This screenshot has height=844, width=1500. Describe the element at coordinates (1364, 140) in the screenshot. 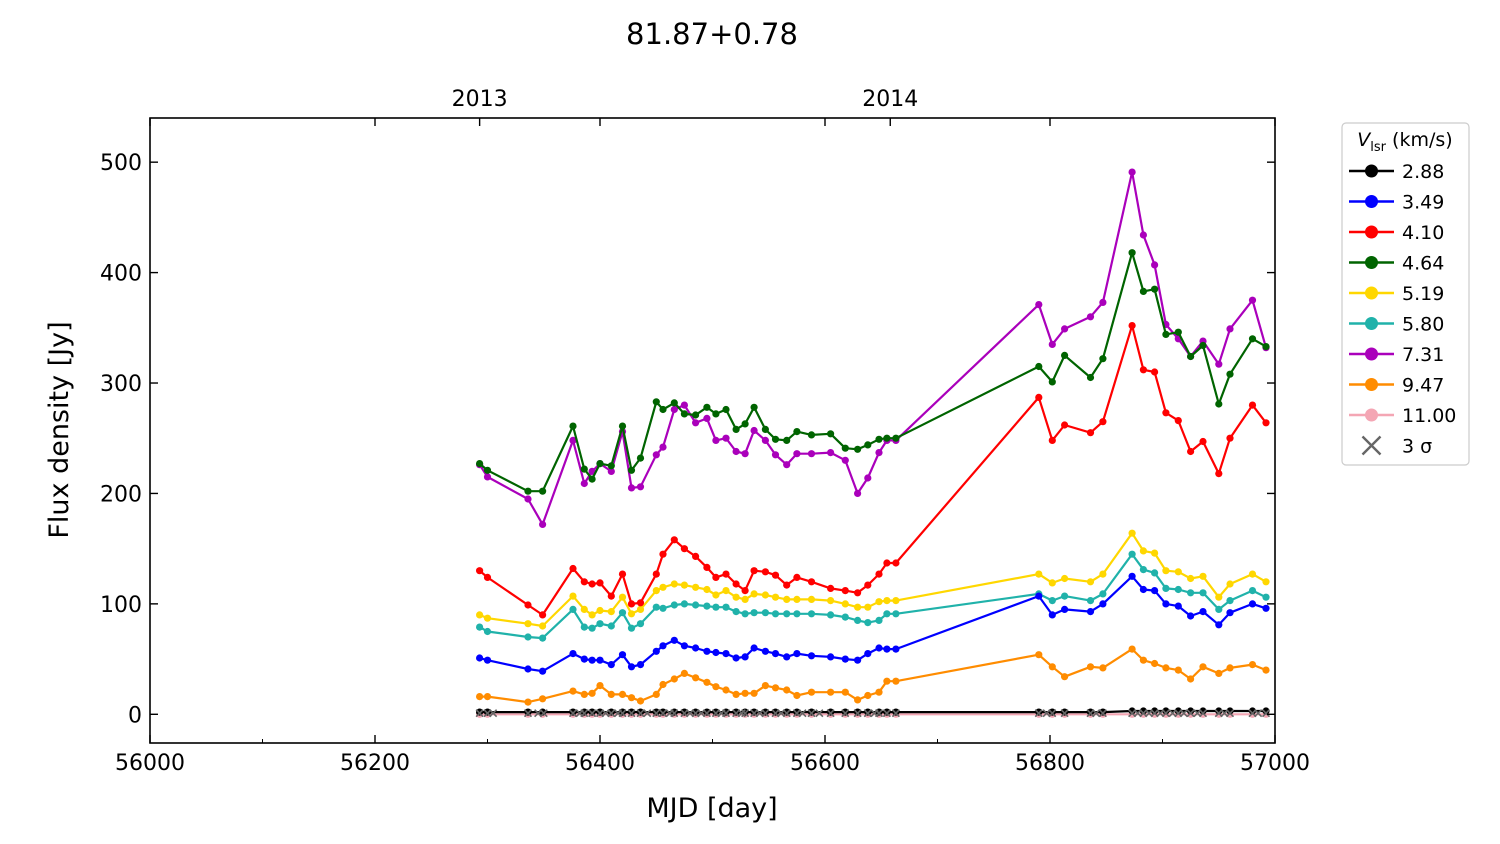

I see `legend-title-v: V` at that location.